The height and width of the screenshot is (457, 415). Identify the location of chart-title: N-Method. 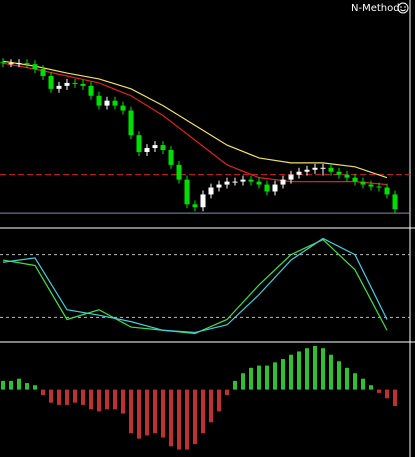
(375, 8).